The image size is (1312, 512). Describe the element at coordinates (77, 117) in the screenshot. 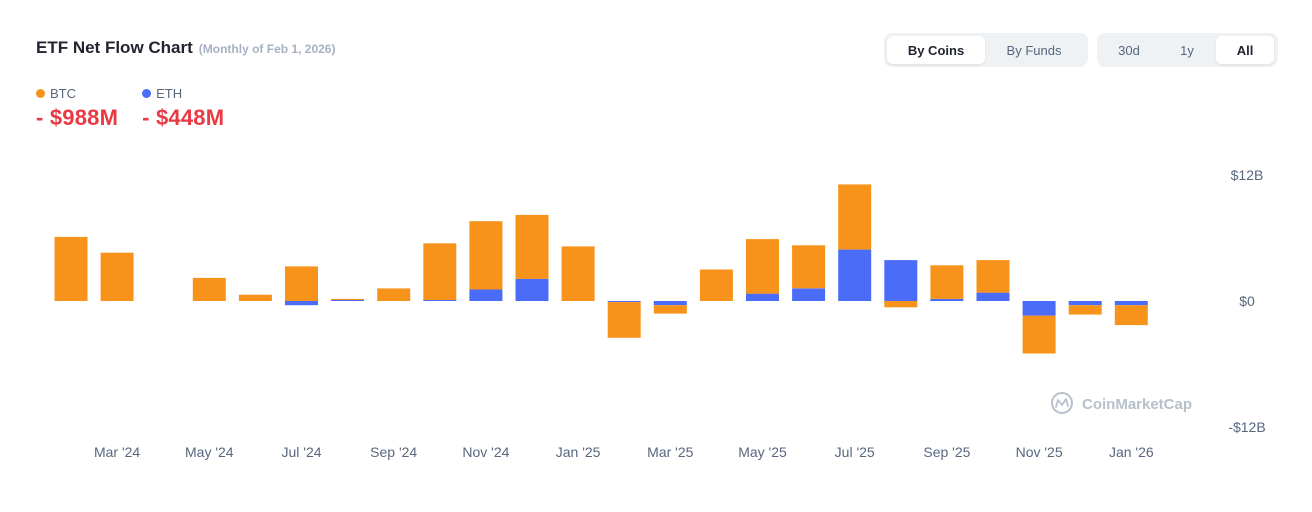

I see `legend-value-btc: - $988M` at that location.